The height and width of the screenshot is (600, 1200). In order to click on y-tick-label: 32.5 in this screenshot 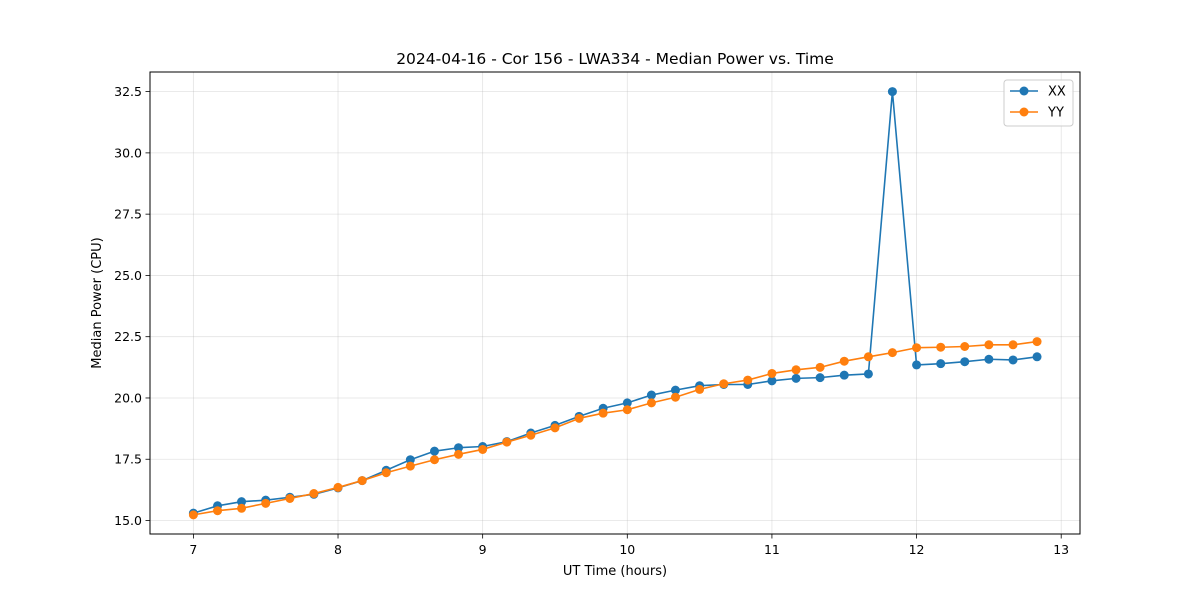, I will do `click(128, 91)`.